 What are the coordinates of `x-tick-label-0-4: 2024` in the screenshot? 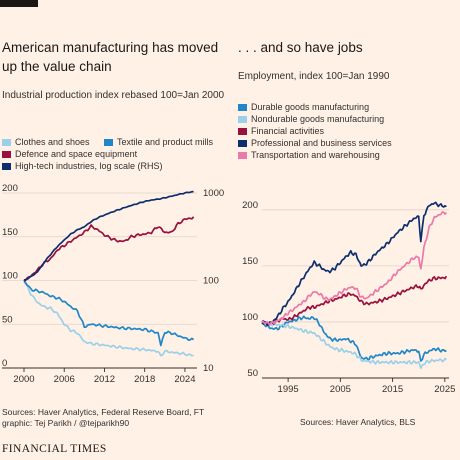 It's located at (184, 379).